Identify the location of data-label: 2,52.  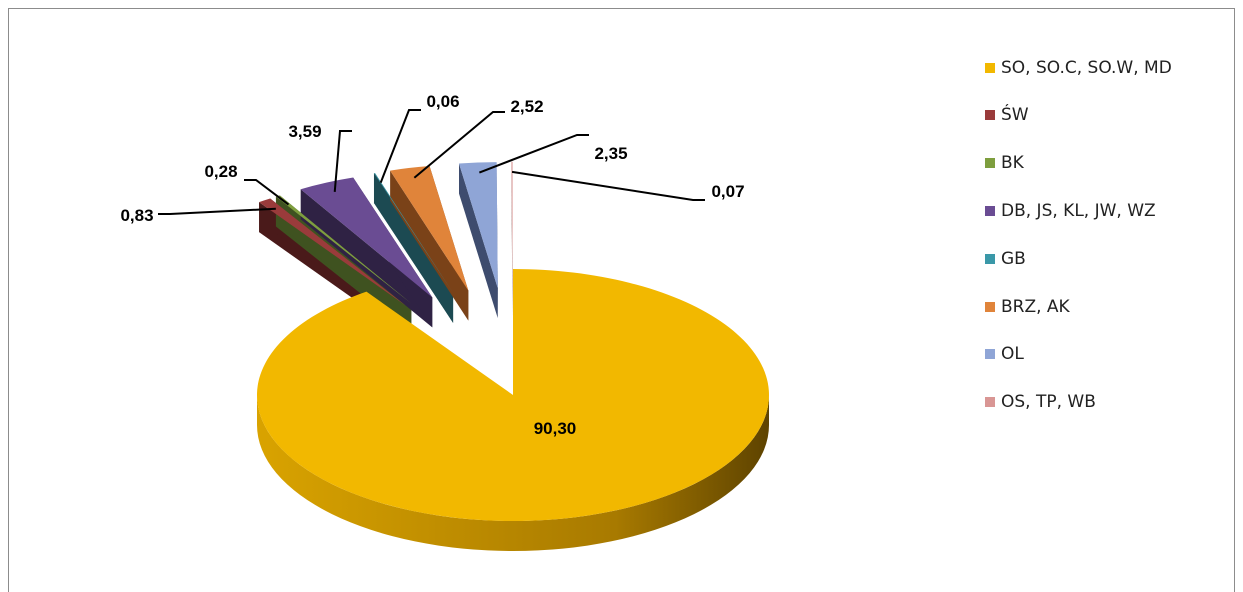
(526, 106).